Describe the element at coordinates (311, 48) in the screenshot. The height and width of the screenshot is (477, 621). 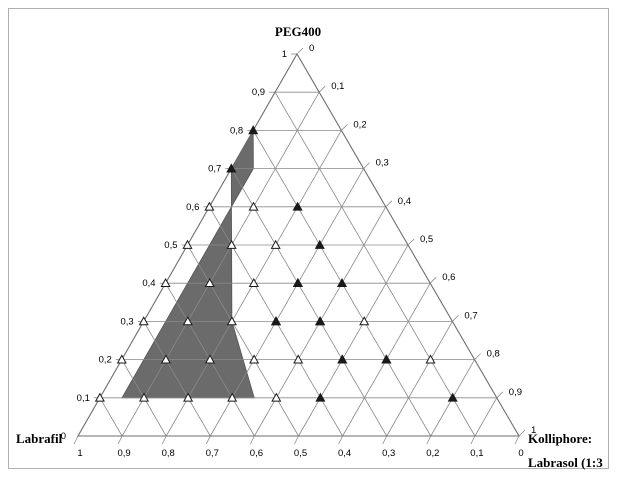
I see `tick-label-right-edge: 0` at that location.